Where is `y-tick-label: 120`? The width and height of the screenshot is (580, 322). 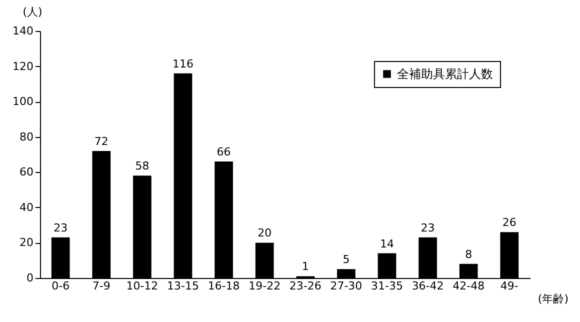
y-tick-label: 120 is located at coordinates (23, 66).